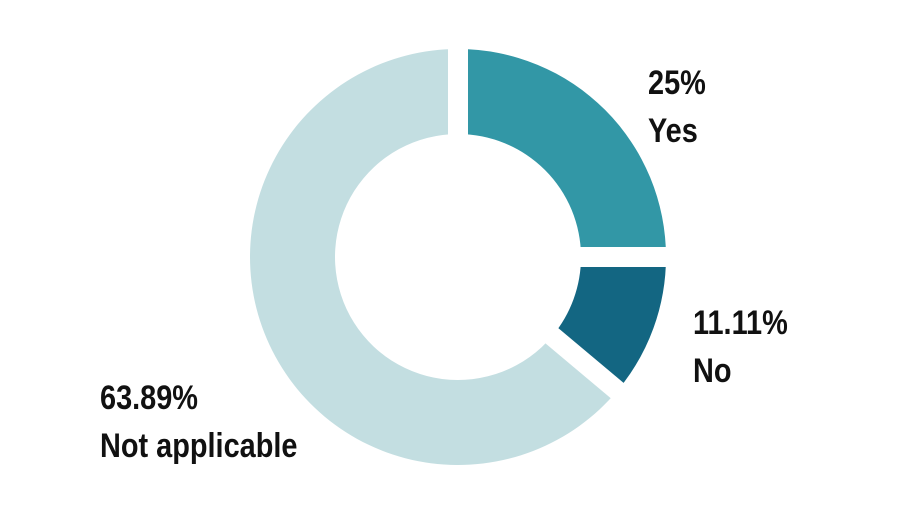 This screenshot has height=520, width=922. I want to click on value-label: 25%, so click(677, 82).